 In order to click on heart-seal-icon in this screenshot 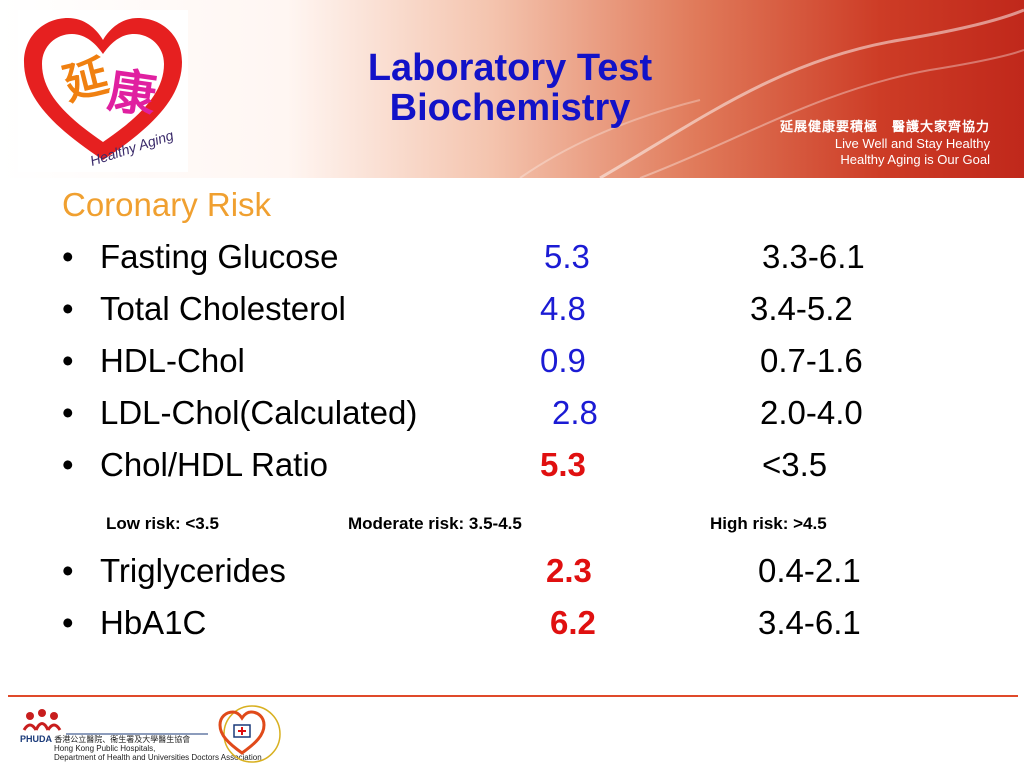, I will do `click(249, 734)`.